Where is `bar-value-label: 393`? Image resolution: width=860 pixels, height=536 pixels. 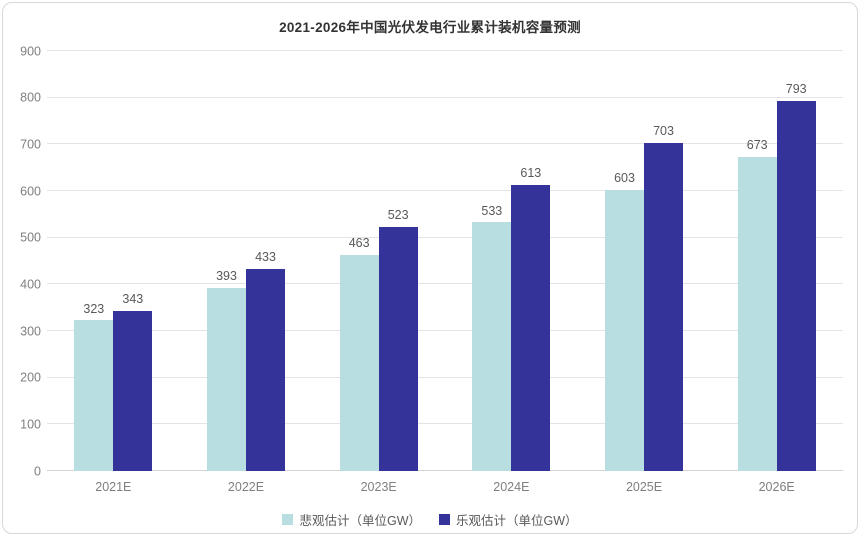
bar-value-label: 393 is located at coordinates (226, 276).